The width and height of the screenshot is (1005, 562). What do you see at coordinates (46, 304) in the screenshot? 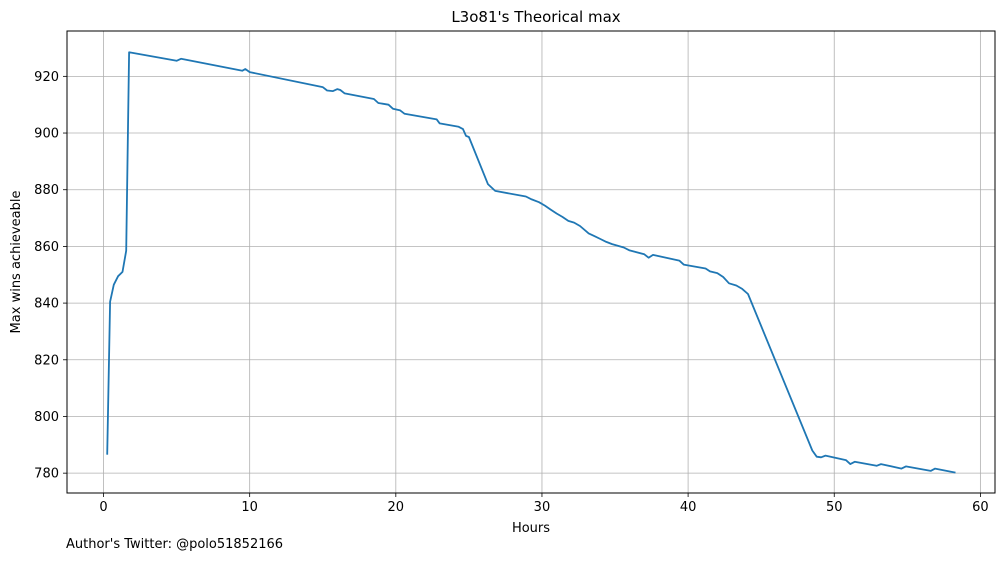
I see `y-tick-label: 840` at bounding box center [46, 304].